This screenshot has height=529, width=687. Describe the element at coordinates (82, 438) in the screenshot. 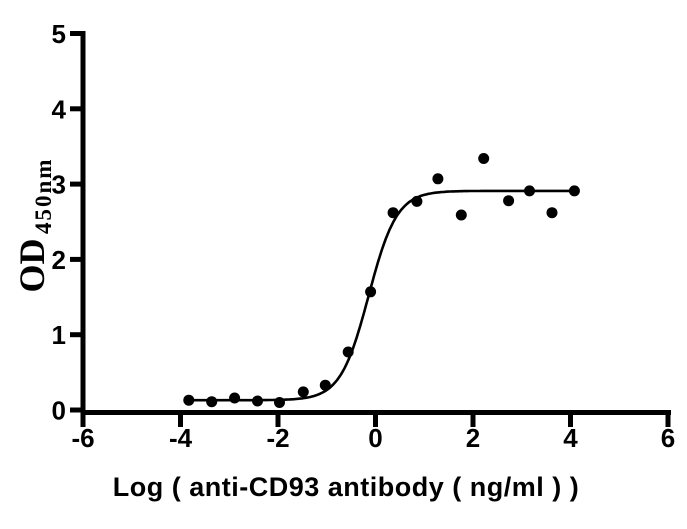

I see `x-tick-label: -6` at that location.